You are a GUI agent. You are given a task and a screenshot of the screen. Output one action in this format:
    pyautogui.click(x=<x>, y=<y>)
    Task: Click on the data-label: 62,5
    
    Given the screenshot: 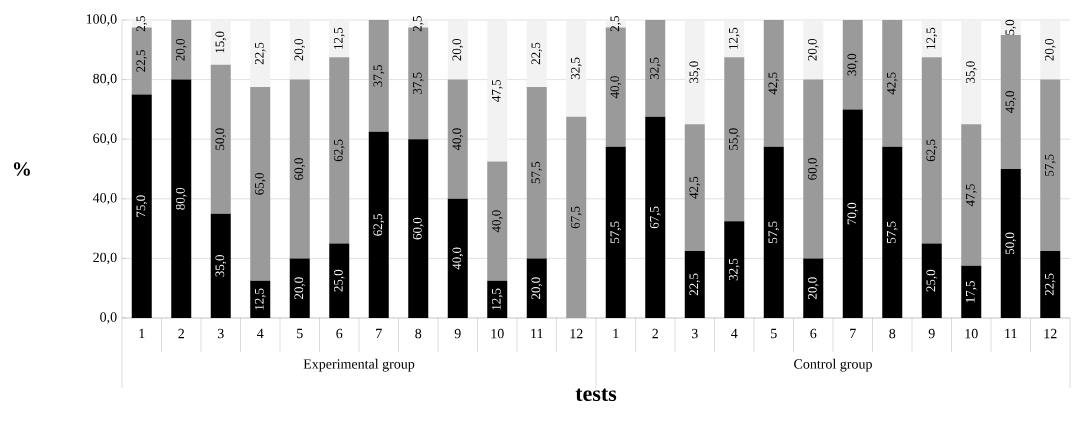 What is the action you would take?
    pyautogui.click(x=339, y=150)
    